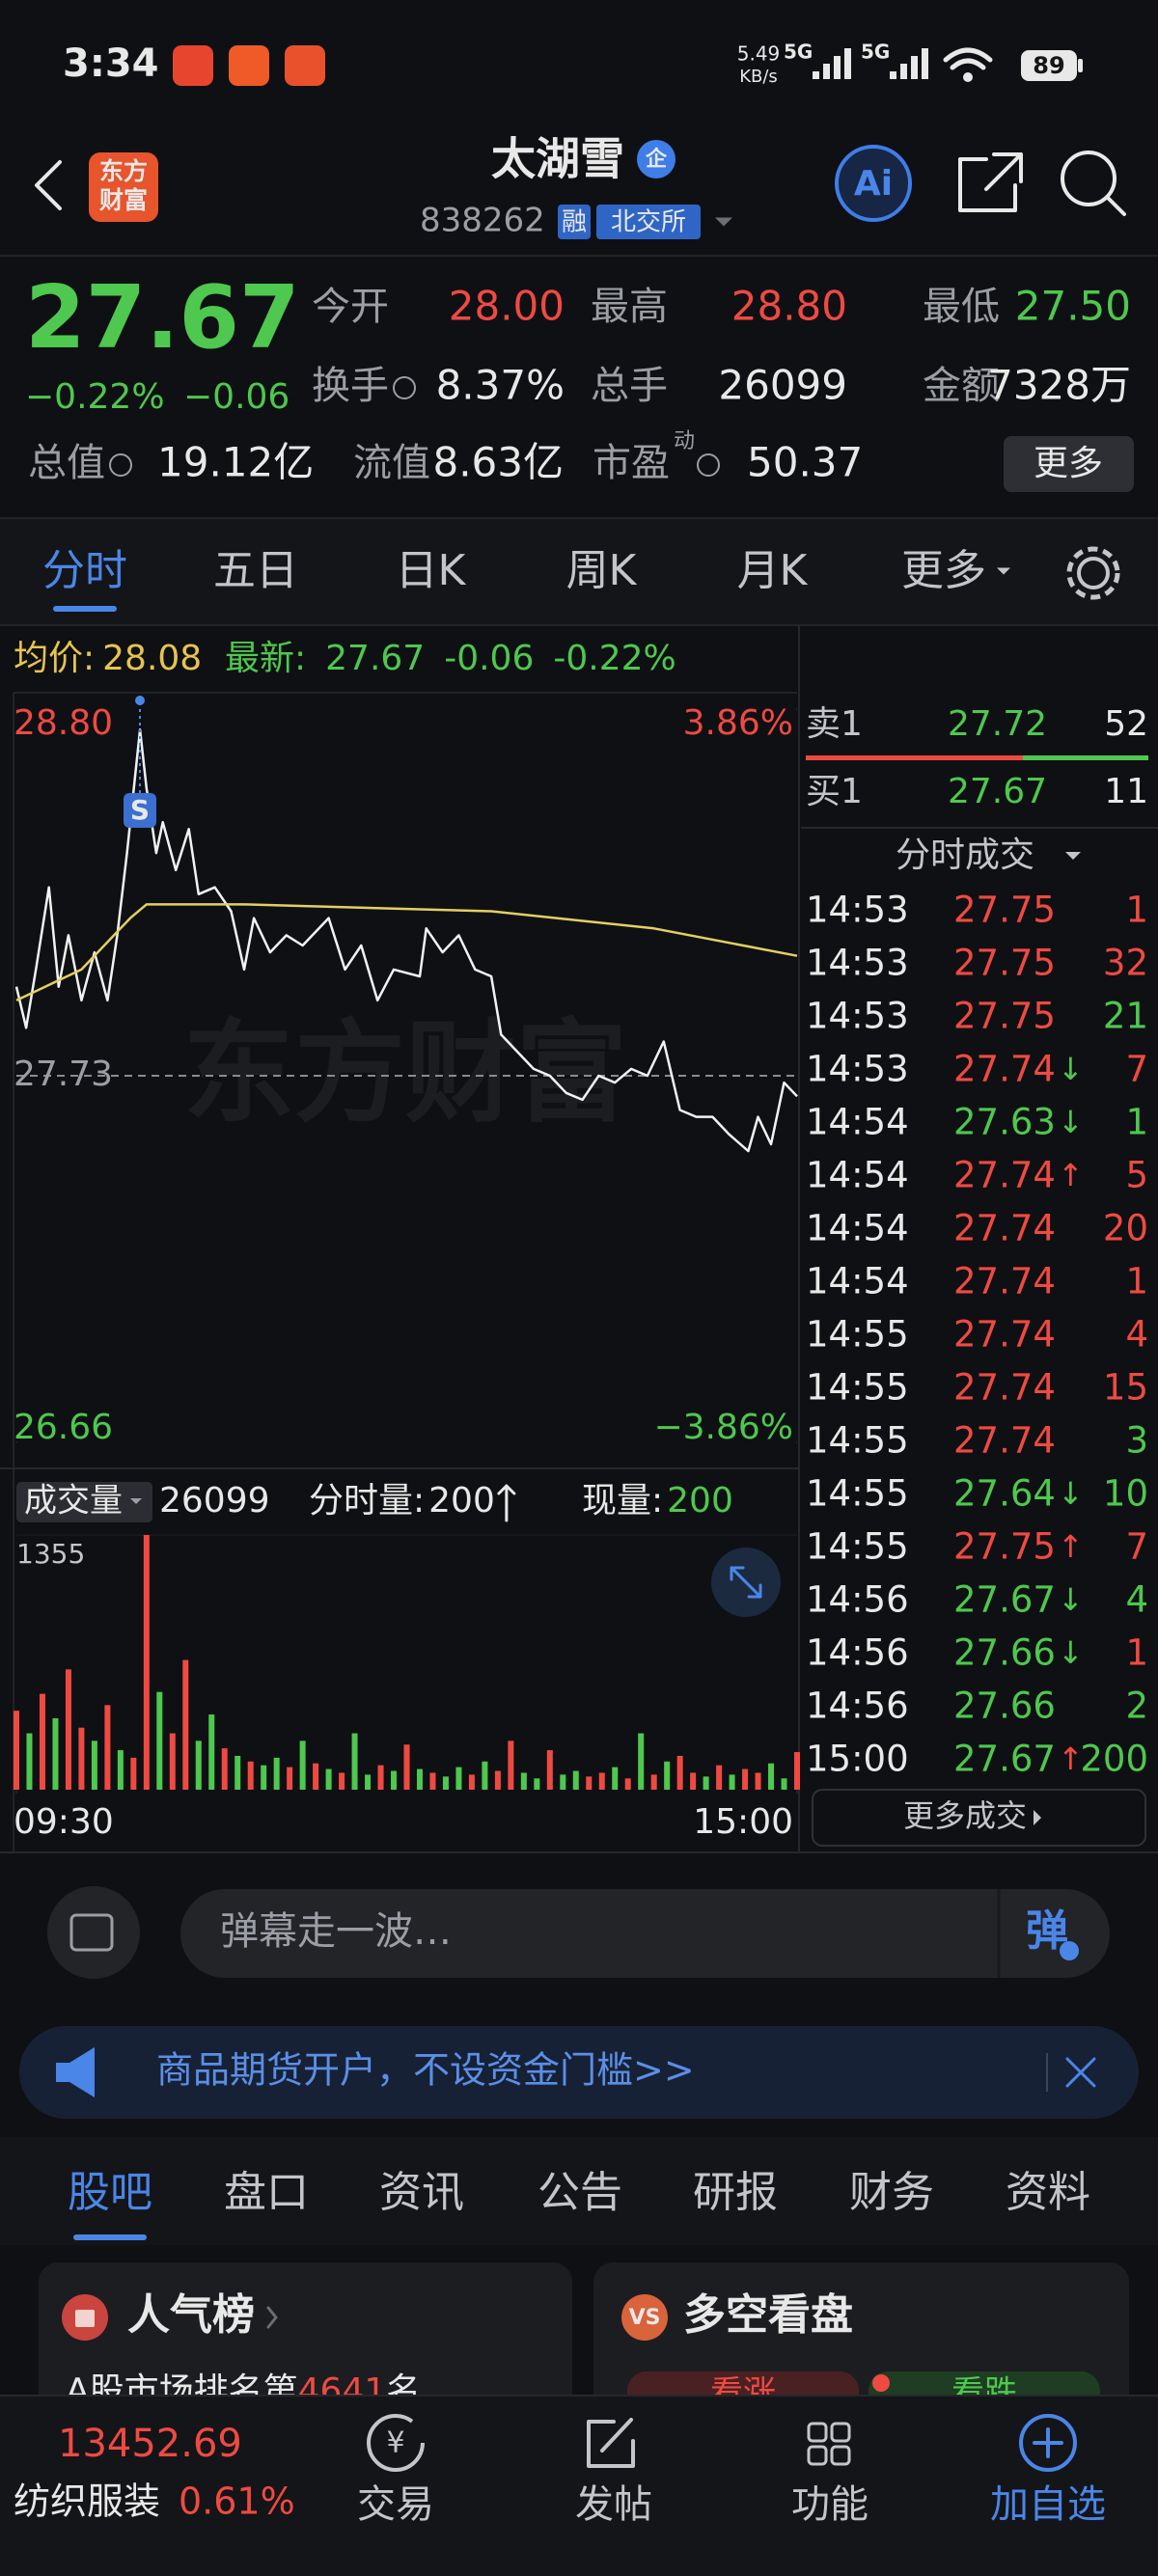  Describe the element at coordinates (629, 307) in the screenshot. I see `field-label: 最高` at that location.